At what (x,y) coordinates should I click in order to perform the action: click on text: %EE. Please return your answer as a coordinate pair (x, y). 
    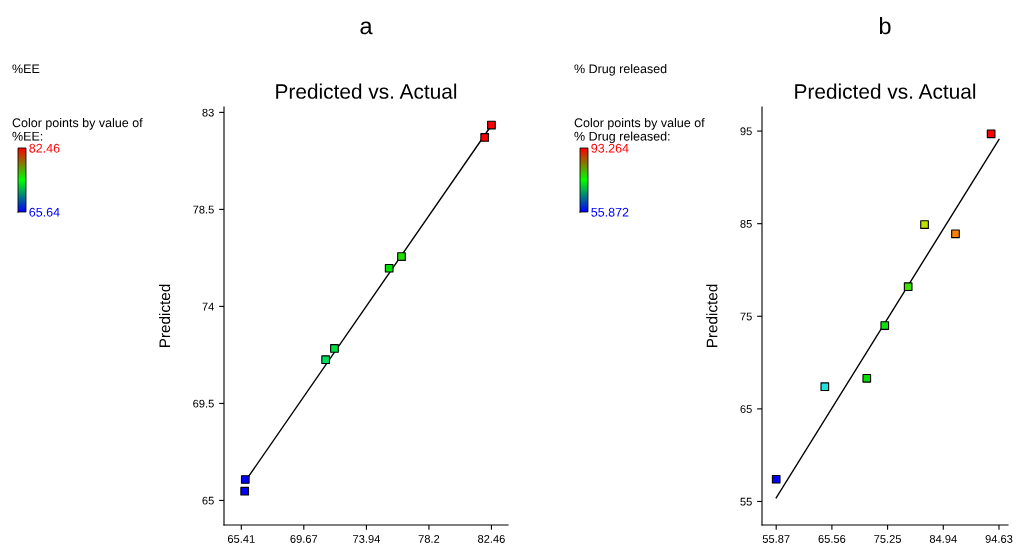
    Looking at the image, I should click on (26, 69).